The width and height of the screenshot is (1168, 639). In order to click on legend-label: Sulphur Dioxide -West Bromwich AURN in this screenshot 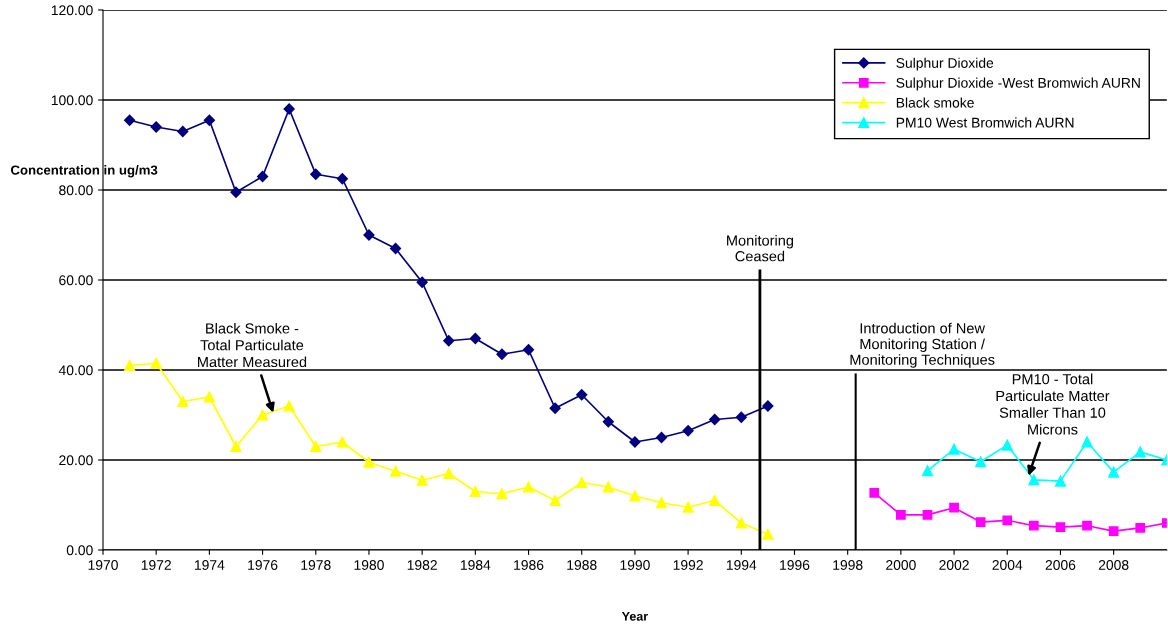, I will do `click(1018, 84)`.